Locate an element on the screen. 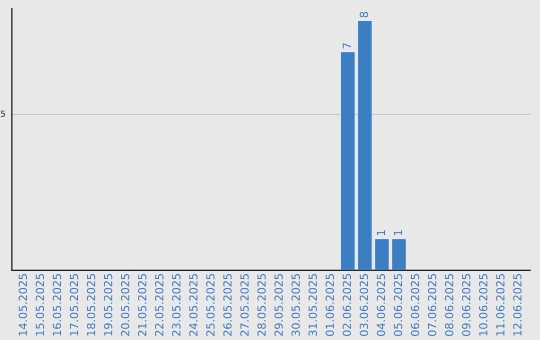  data-label: 8 is located at coordinates (364, 15).